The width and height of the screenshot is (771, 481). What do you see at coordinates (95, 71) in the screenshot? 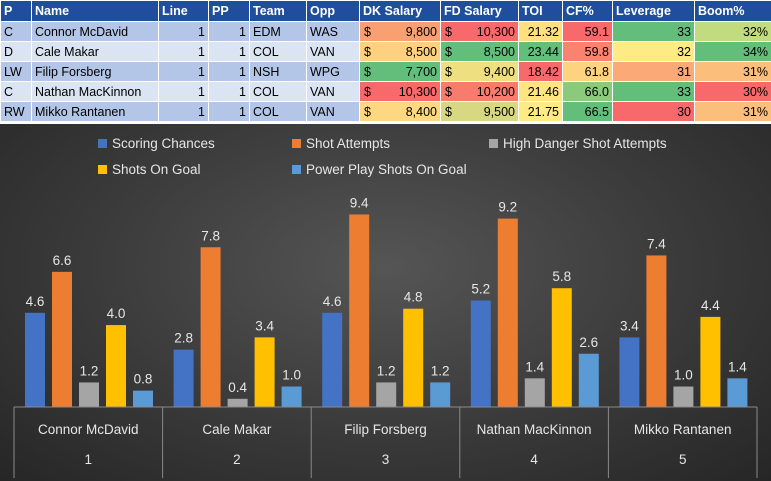
I see `cell-name: Filip Forsberg` at bounding box center [95, 71].